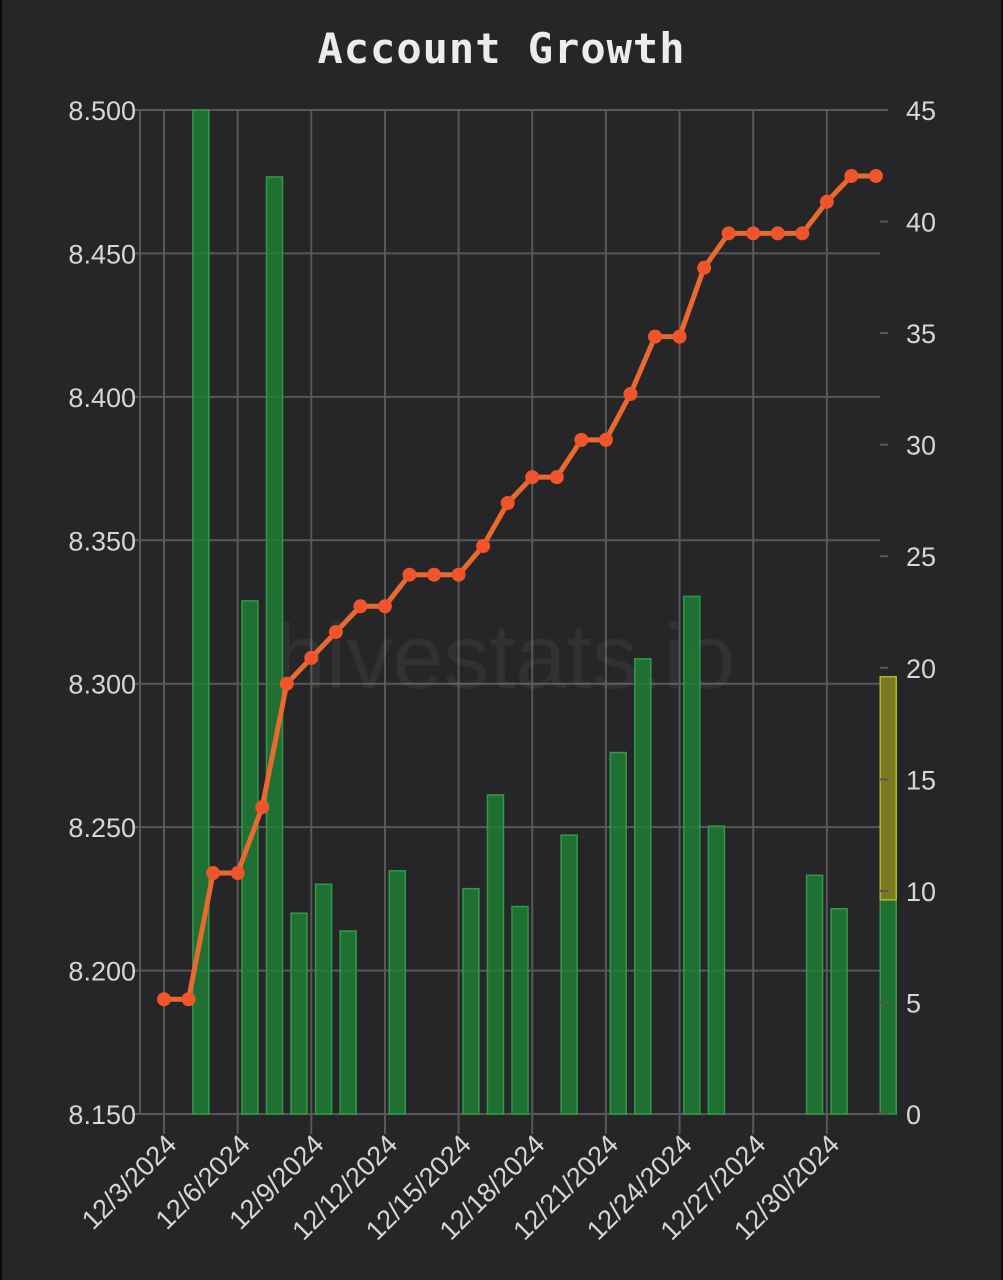 This screenshot has width=1003, height=1280. I want to click on right-tick-label: 15, so click(921, 780).